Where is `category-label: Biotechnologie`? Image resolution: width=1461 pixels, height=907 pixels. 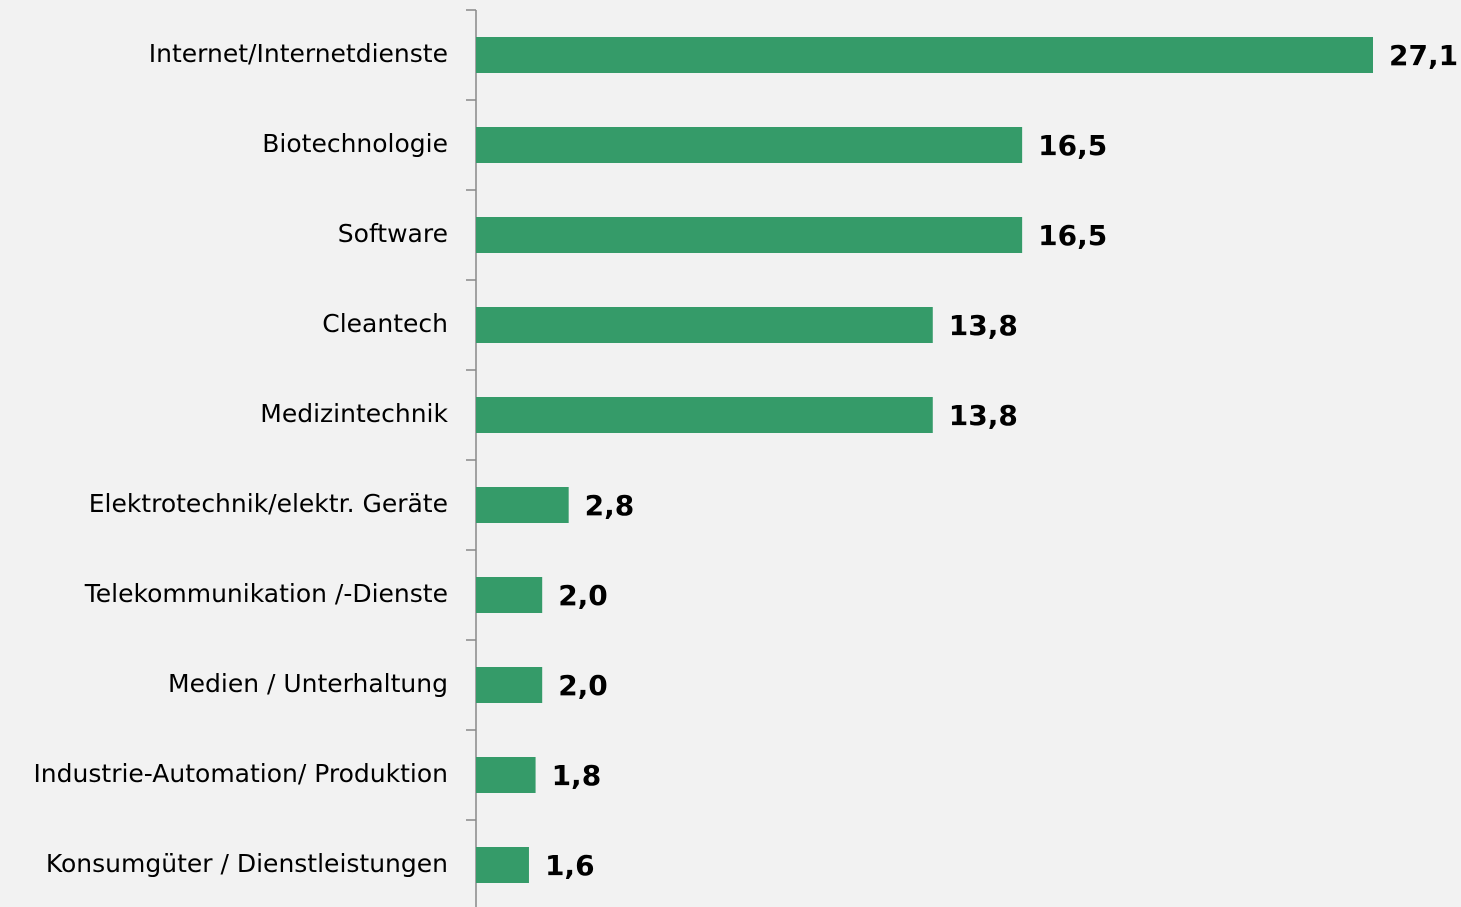 category-label: Biotechnologie is located at coordinates (355, 143).